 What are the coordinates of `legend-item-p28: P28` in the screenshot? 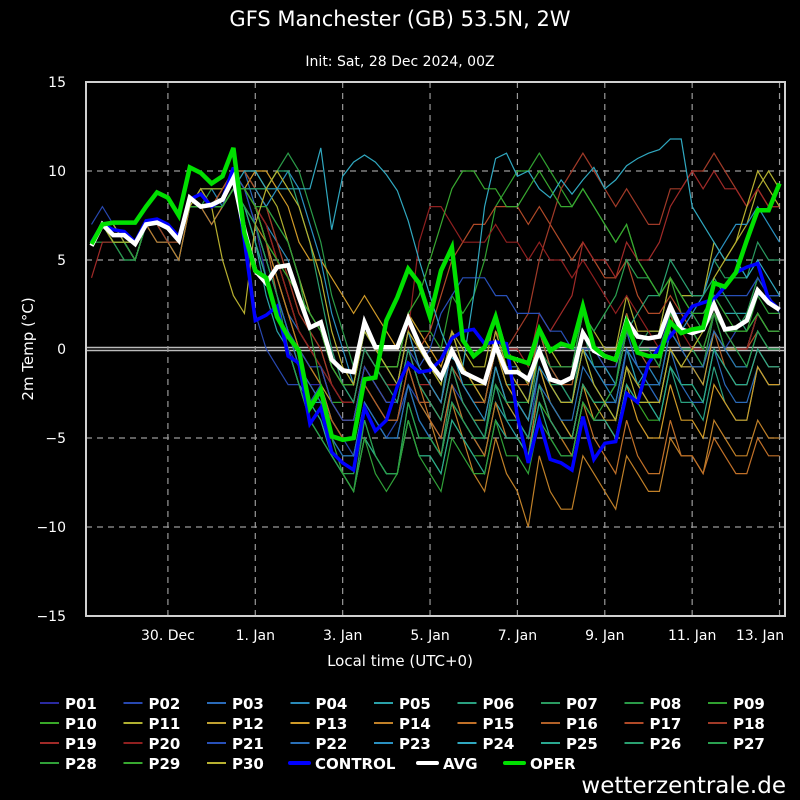 It's located at (68, 764).